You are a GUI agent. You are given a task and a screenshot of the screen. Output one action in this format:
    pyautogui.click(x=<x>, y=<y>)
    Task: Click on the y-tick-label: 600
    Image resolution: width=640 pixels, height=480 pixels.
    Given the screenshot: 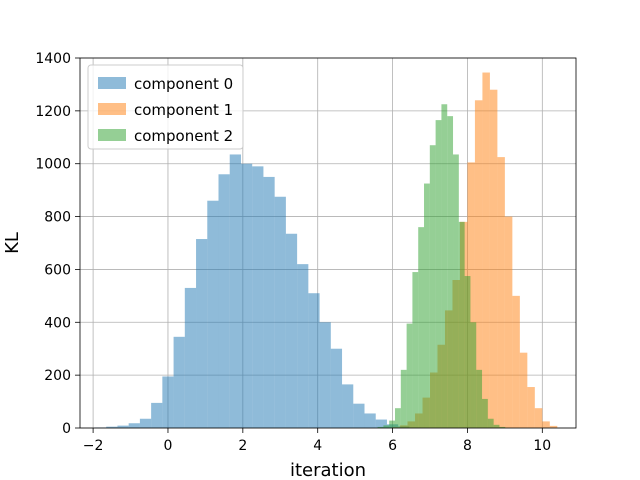 What is the action you would take?
    pyautogui.click(x=57, y=270)
    